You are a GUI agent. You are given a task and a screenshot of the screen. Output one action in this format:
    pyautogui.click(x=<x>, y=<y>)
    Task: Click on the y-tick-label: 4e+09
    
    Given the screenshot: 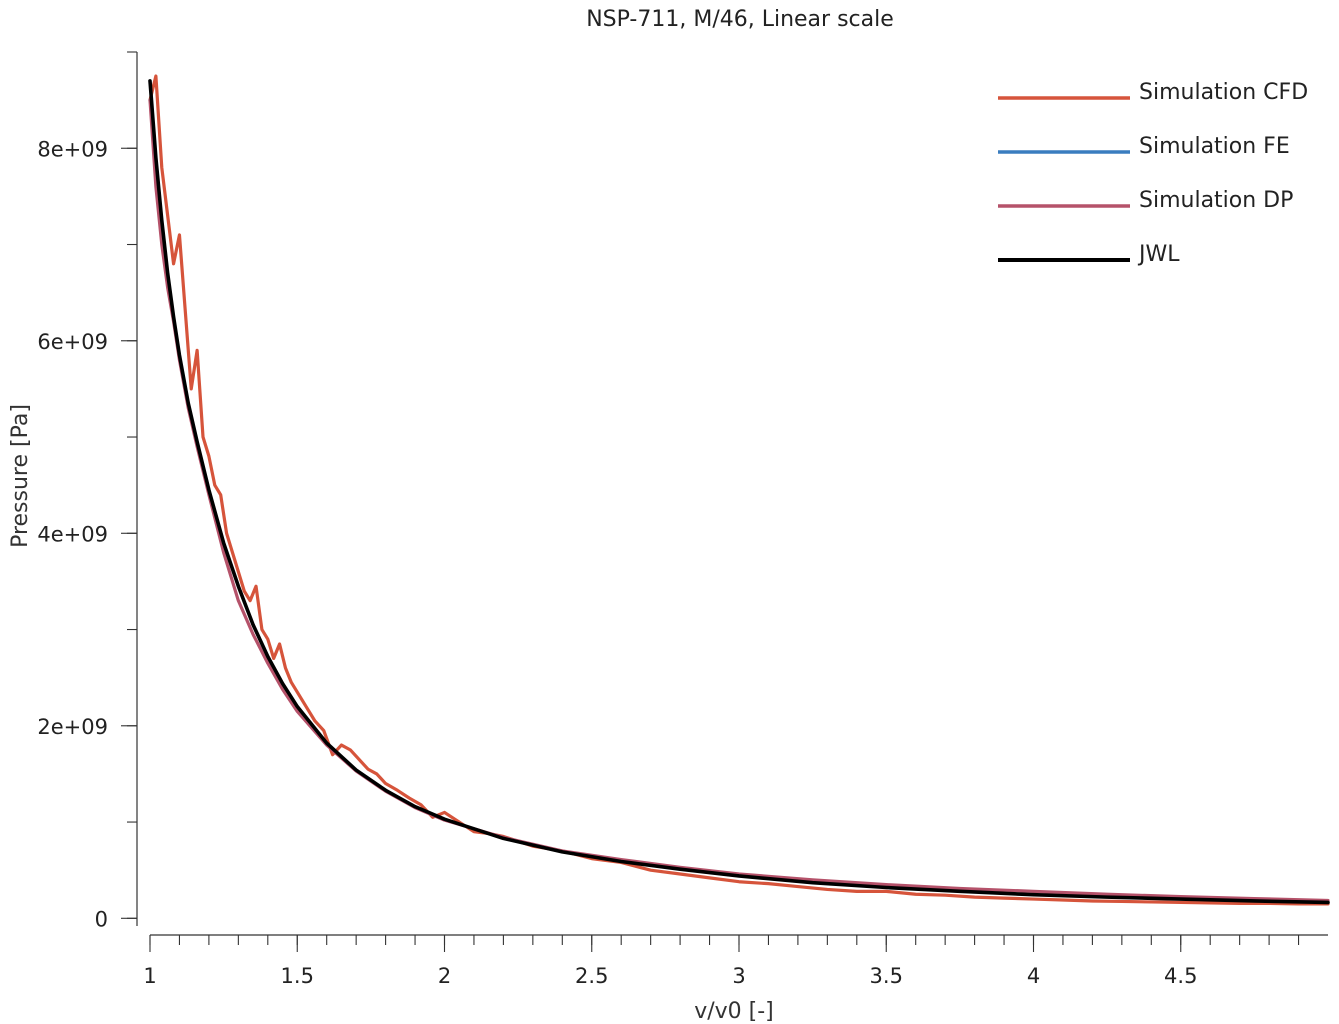 What is the action you would take?
    pyautogui.click(x=72, y=534)
    